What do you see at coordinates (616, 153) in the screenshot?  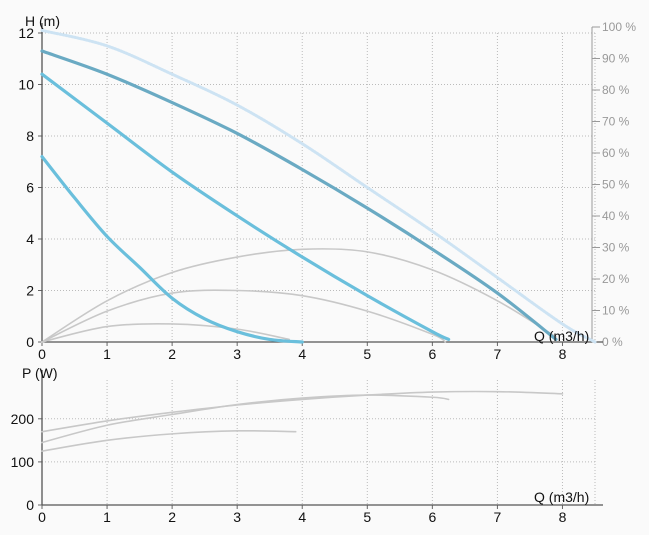 I see `pct-tick-label: 60 %` at bounding box center [616, 153].